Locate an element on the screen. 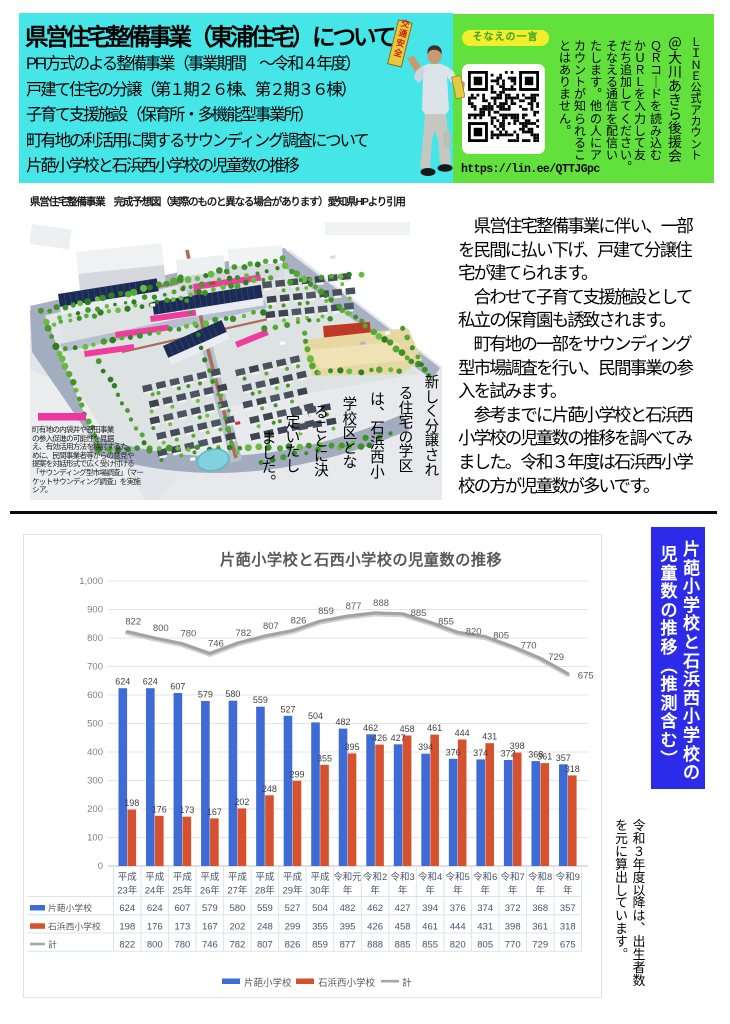 The width and height of the screenshot is (730, 1024). svg-text: 357 is located at coordinates (563, 758).